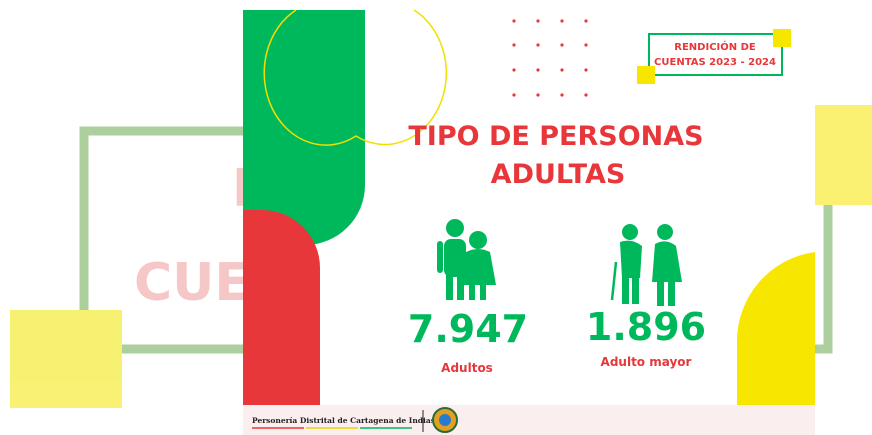  Describe the element at coordinates (715, 54) in the screenshot. I see `badge-frame` at that location.